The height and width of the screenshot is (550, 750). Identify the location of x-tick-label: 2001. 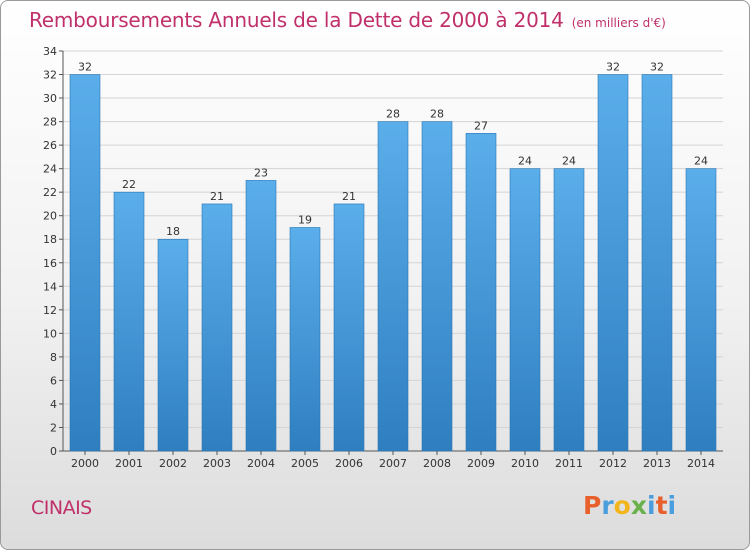
(129, 463).